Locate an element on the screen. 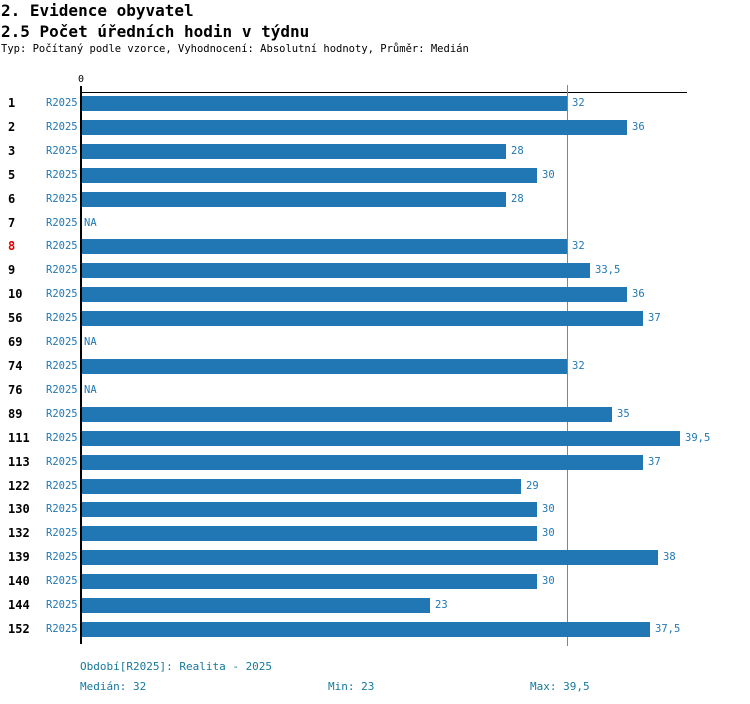 The width and height of the screenshot is (750, 704). chart-row: 122 R2025 29 is located at coordinates (375, 490).